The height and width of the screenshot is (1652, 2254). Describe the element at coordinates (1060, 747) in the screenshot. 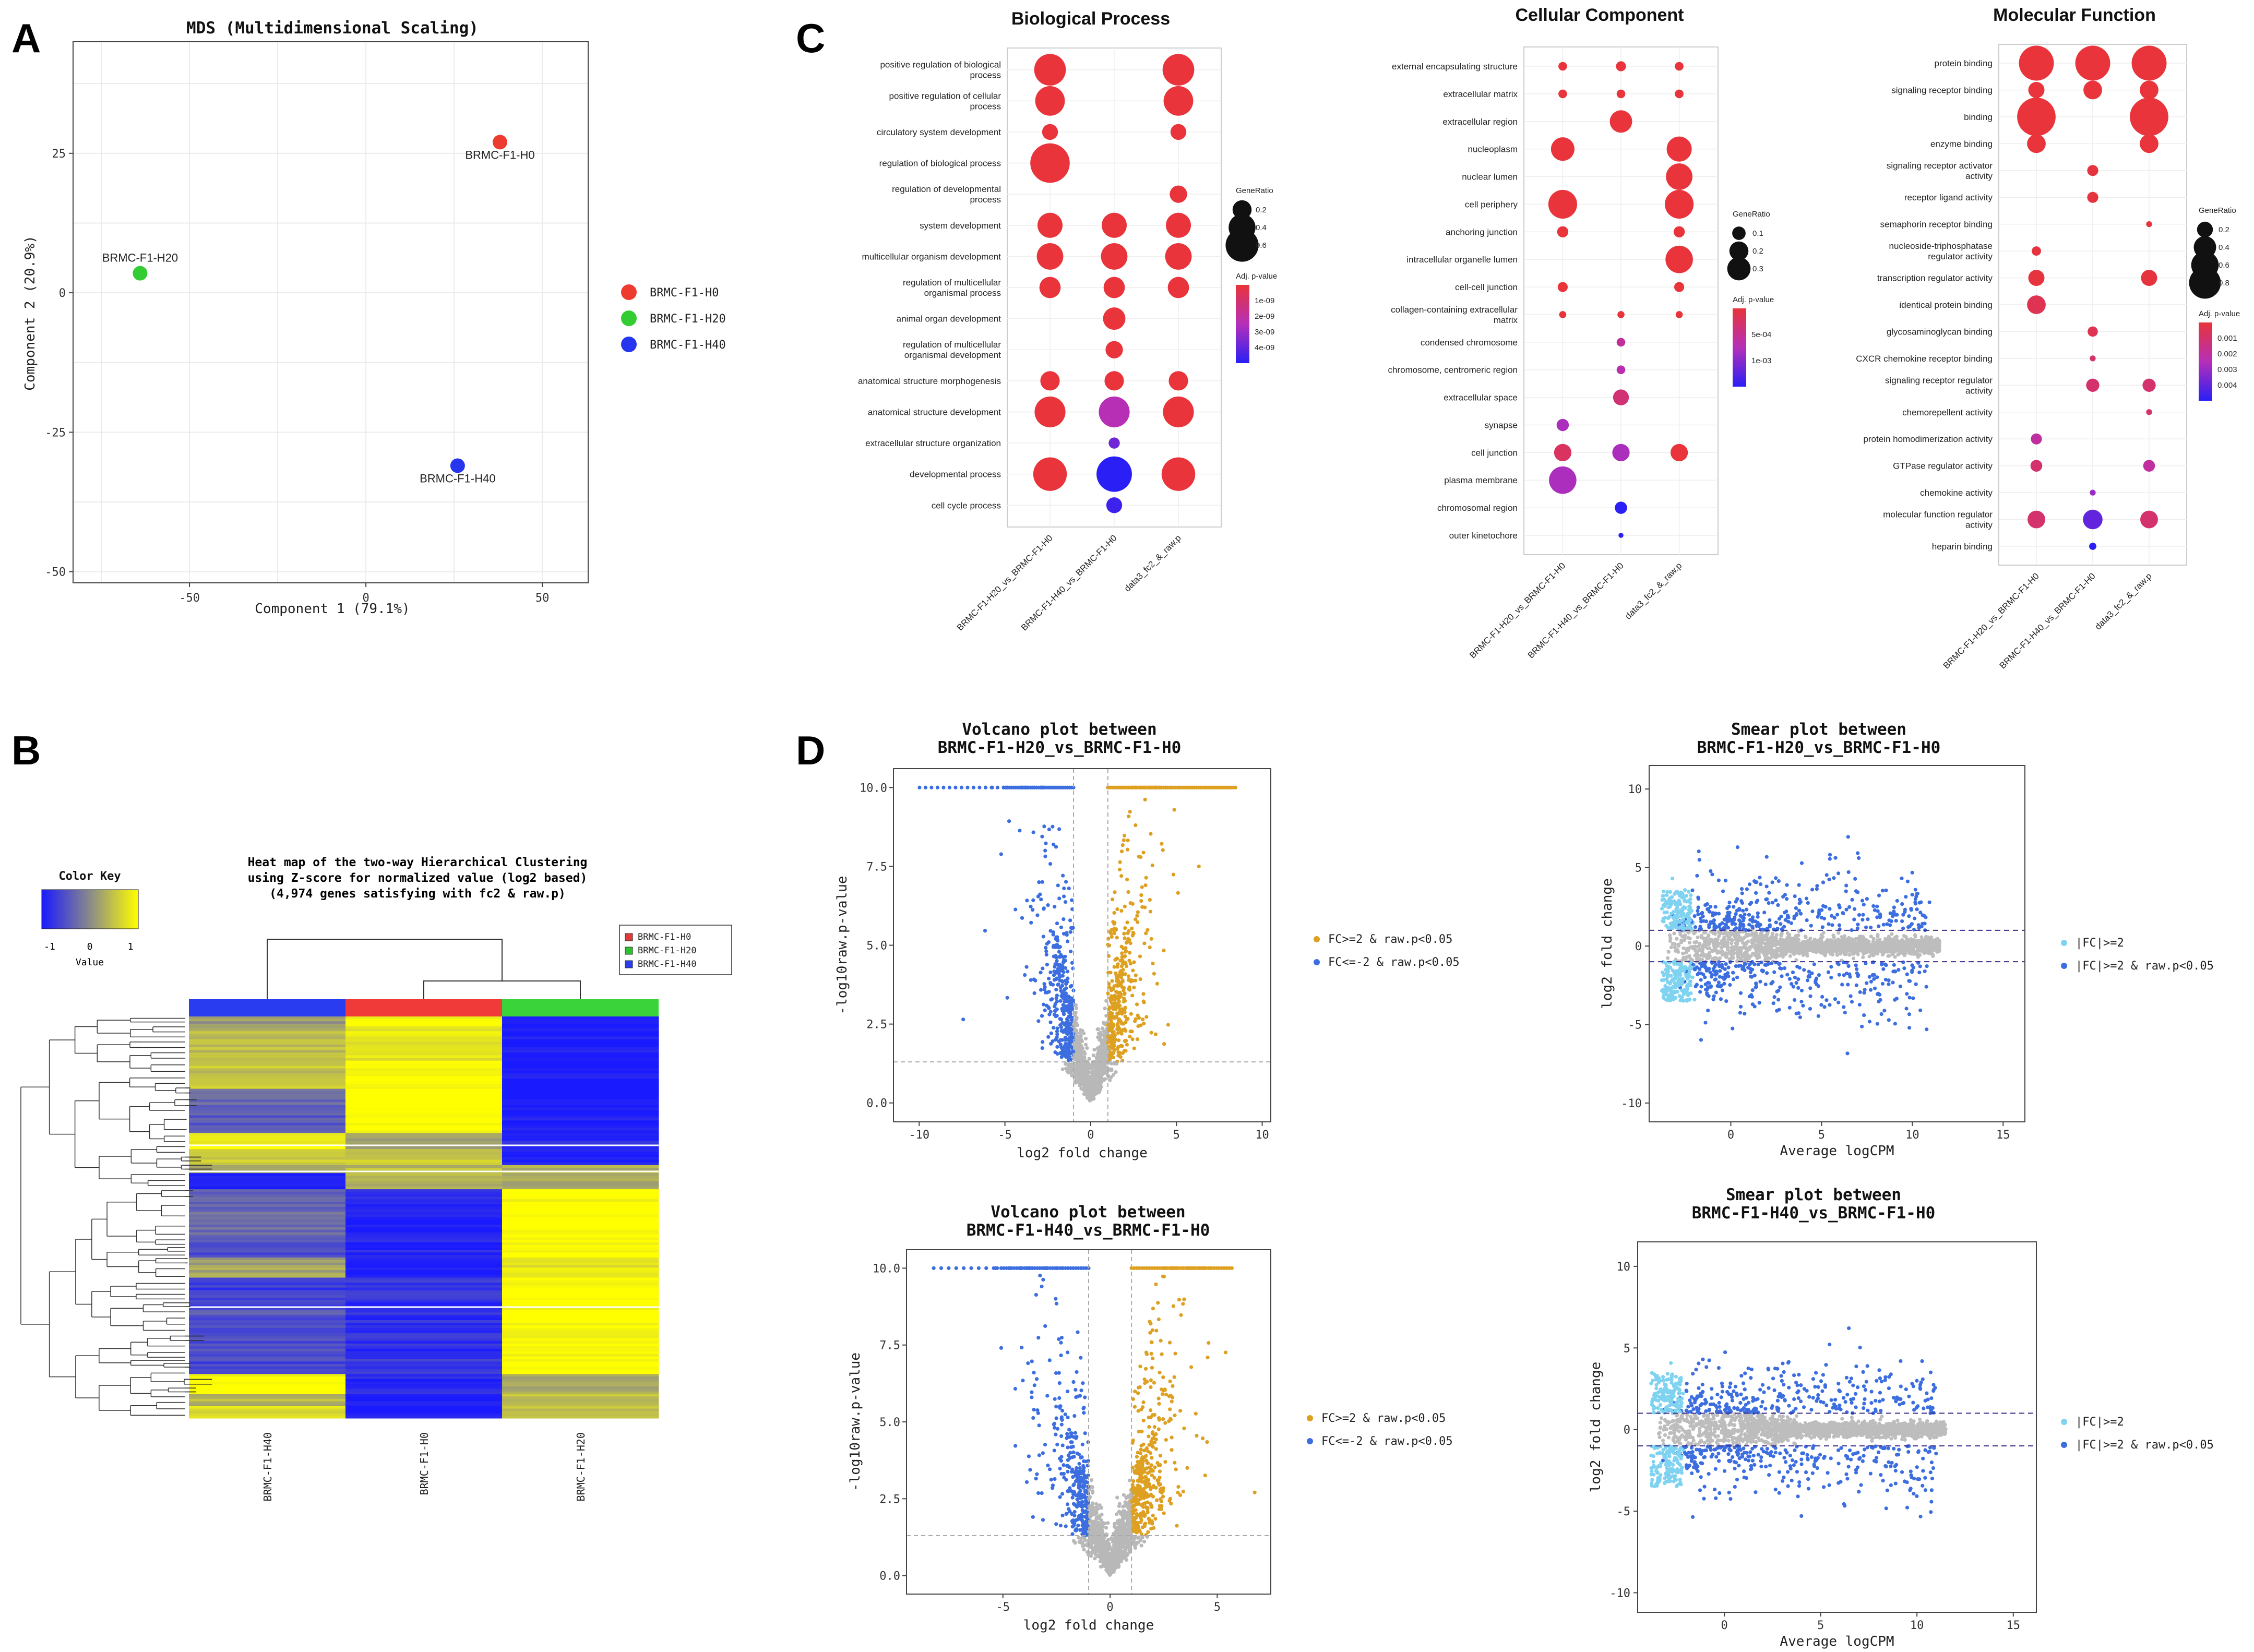

I see `volcano1-title-line: BRMC-F1-H20_vs_BRMC-F1-H0` at that location.